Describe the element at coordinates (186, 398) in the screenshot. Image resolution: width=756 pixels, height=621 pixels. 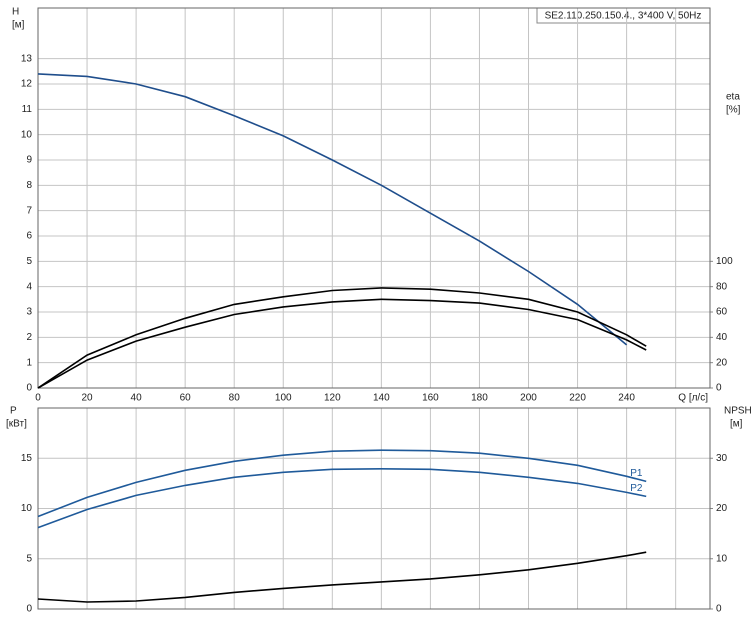
I see `x-tick-label: 60` at that location.